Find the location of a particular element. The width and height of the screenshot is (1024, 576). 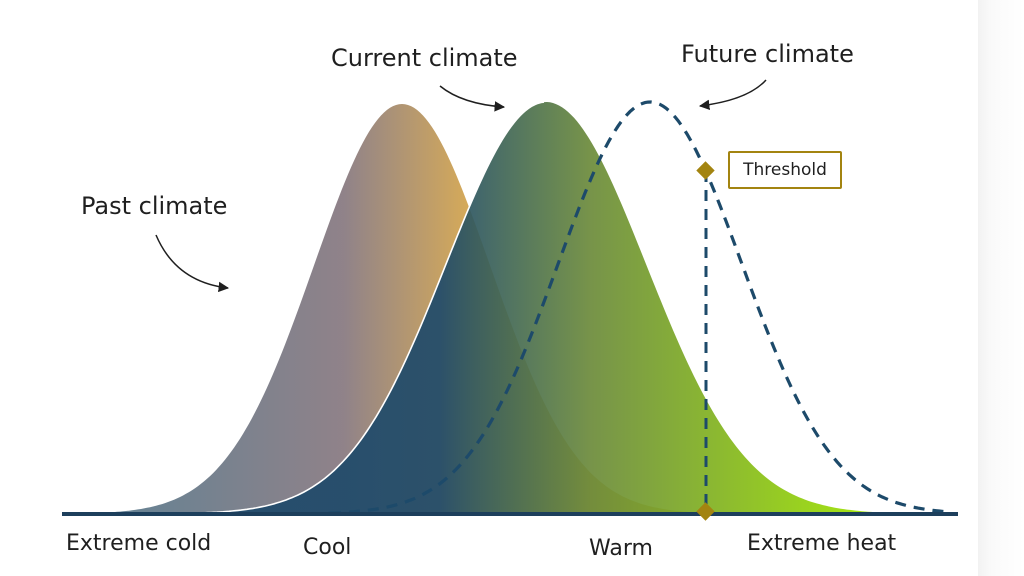

current-climate-arrow is located at coordinates (472, 98).